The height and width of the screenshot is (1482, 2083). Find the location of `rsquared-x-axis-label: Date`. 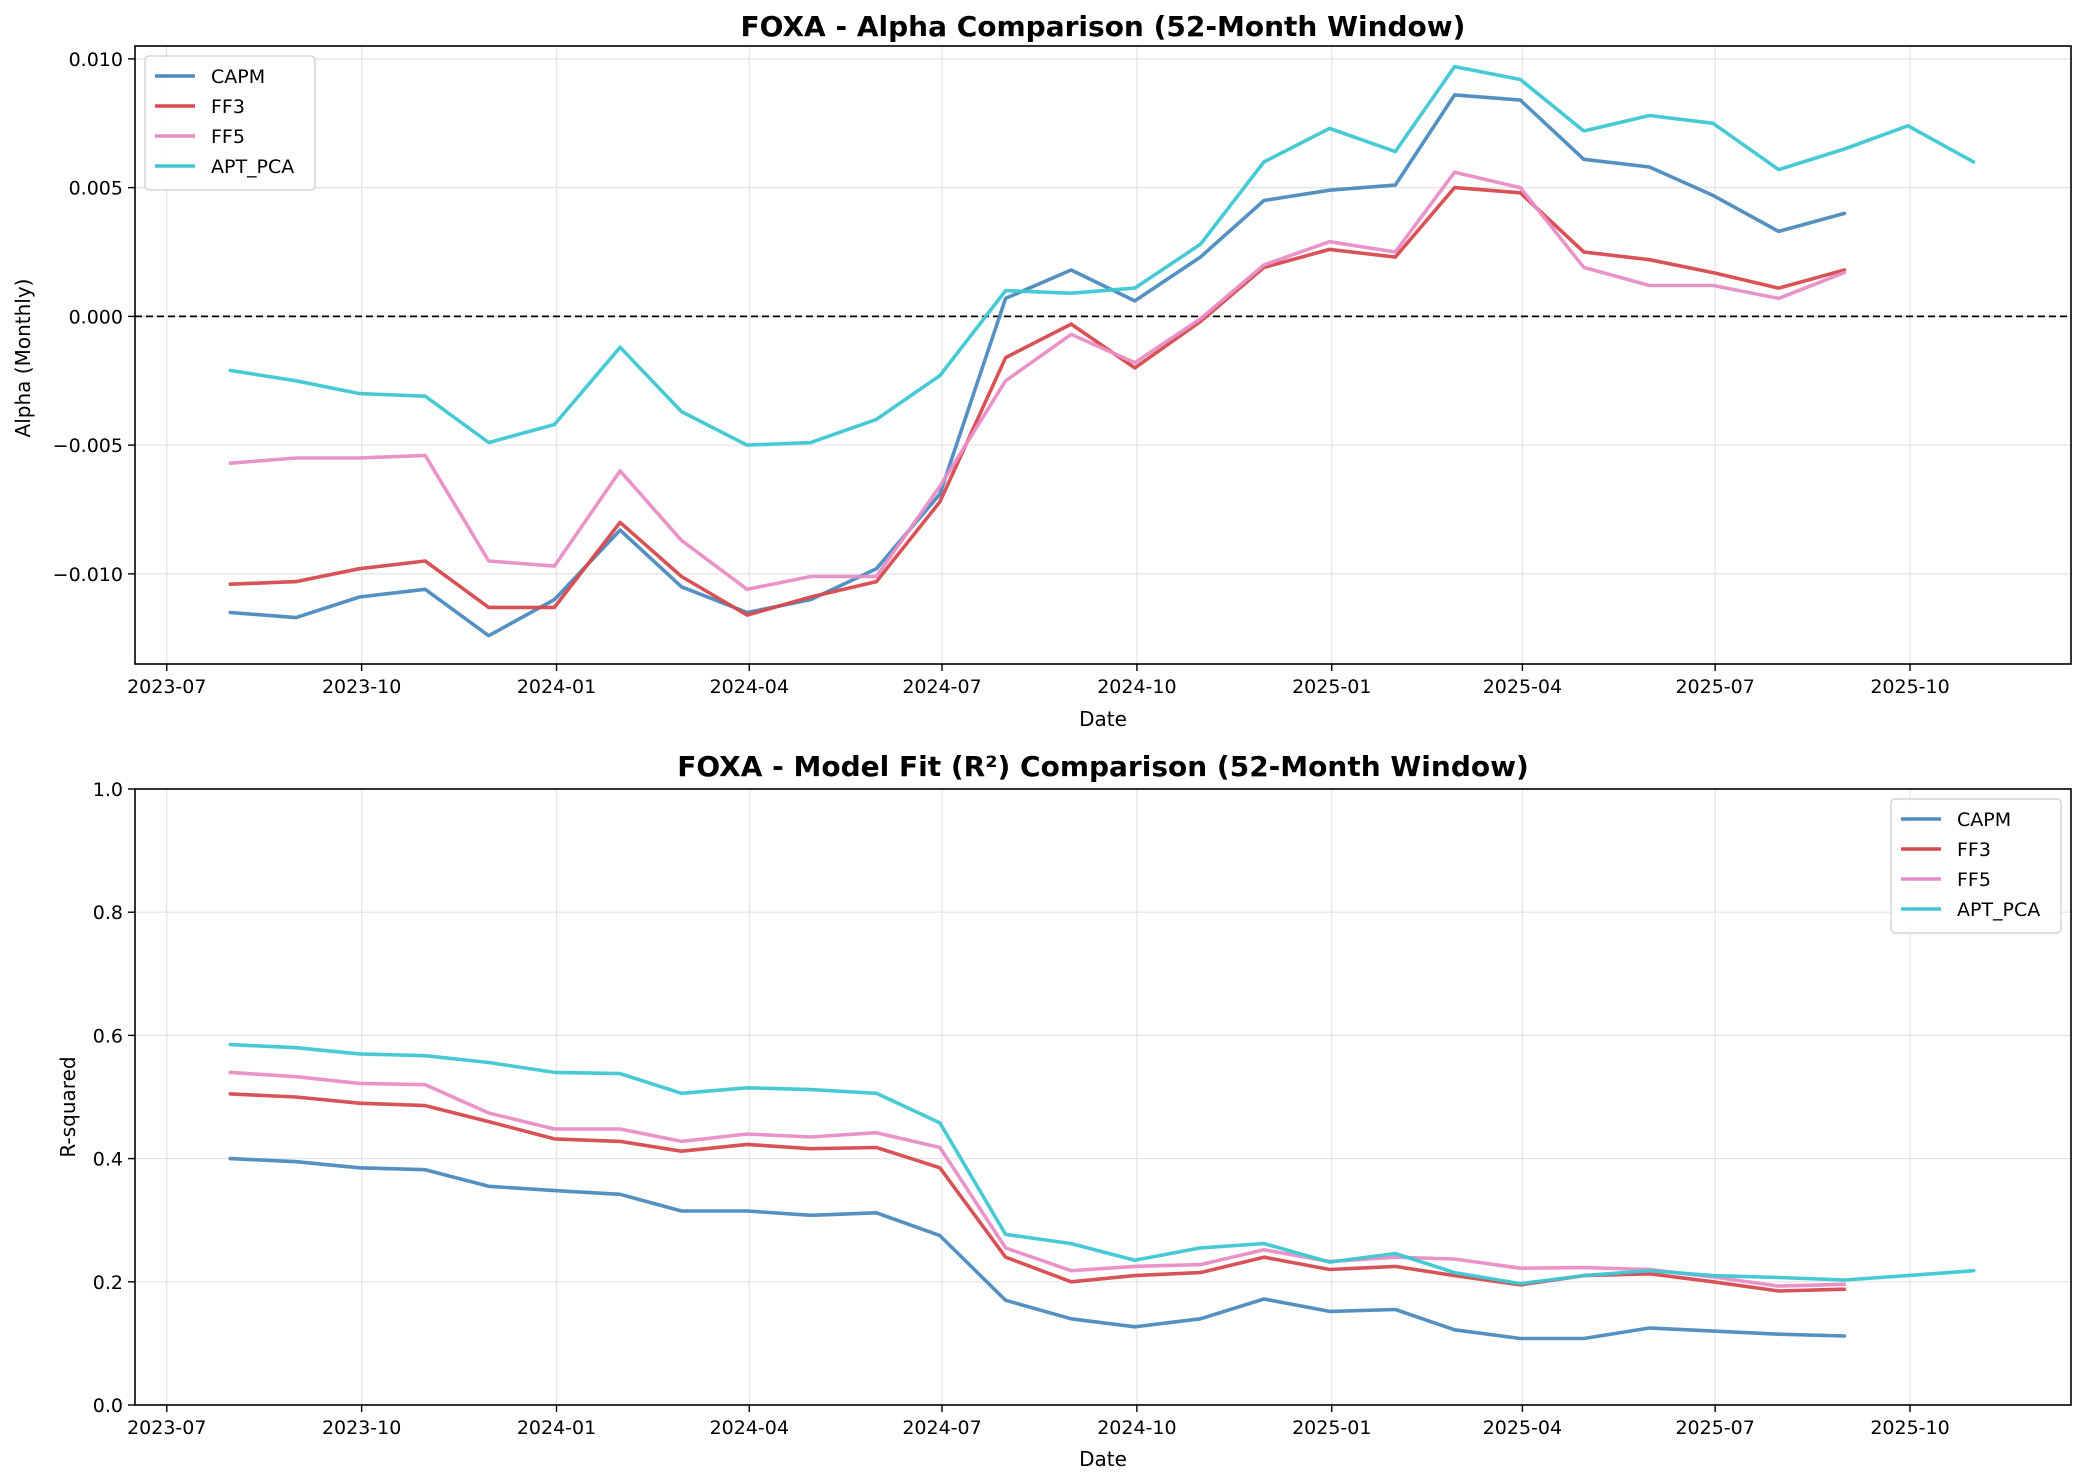

rsquared-x-axis-label: Date is located at coordinates (1103, 1459).